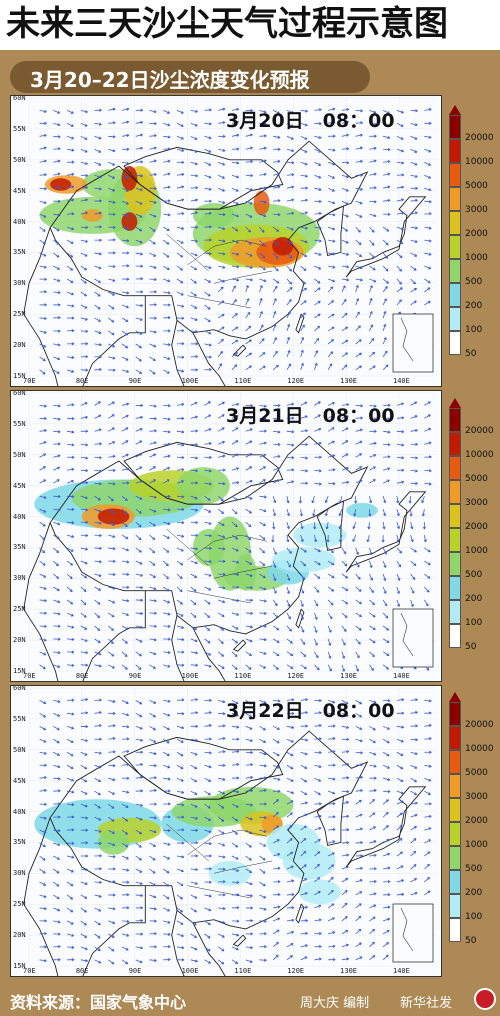 Image resolution: width=500 pixels, height=1016 pixels. What do you see at coordinates (474, 330) in the screenshot?
I see `legend-label: 100` at bounding box center [474, 330].